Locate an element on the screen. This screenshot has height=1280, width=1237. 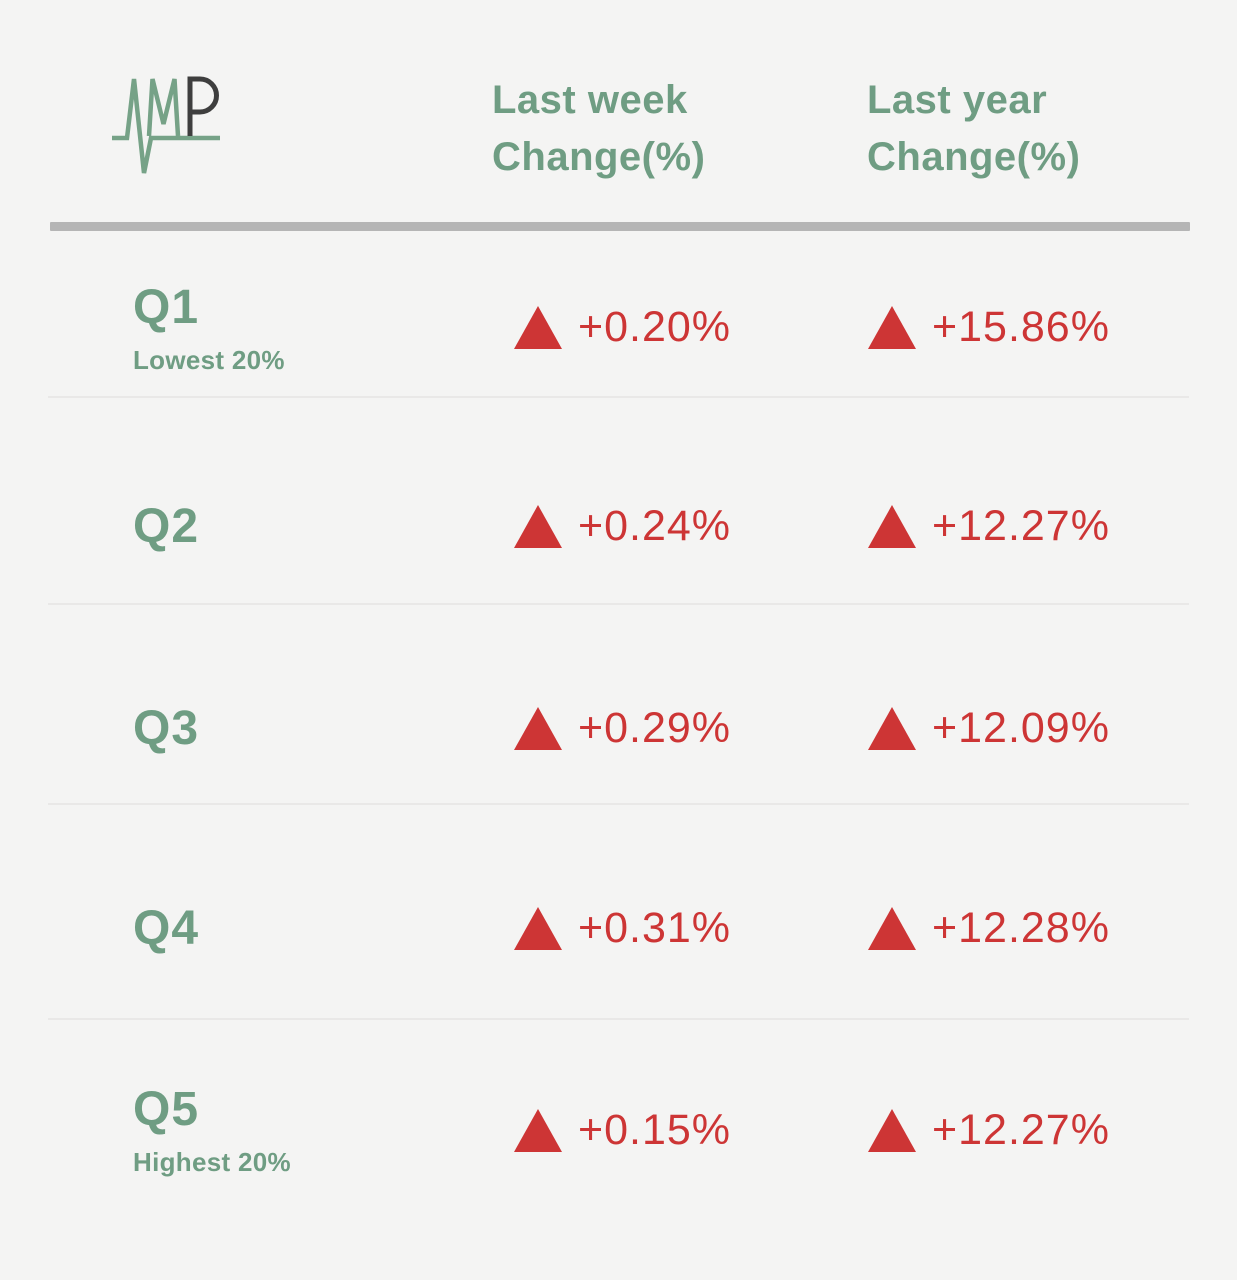
week-change-value: +0.15% is located at coordinates (655, 1129).